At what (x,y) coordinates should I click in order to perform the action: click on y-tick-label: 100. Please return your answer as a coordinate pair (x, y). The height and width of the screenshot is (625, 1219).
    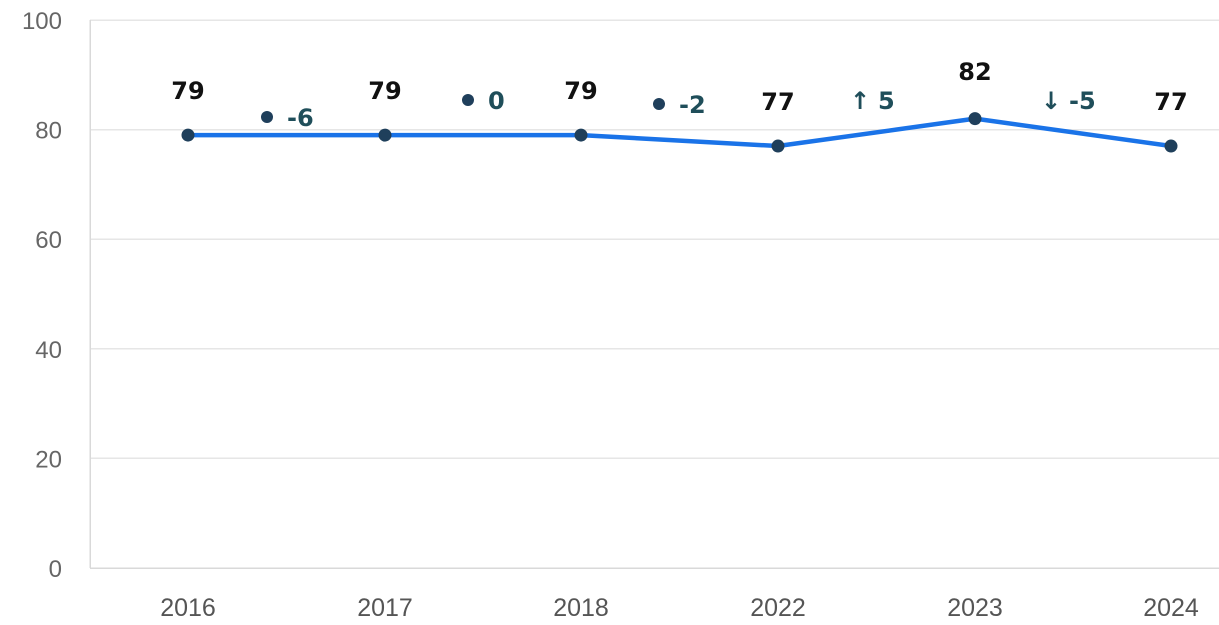
    Looking at the image, I should click on (42, 21).